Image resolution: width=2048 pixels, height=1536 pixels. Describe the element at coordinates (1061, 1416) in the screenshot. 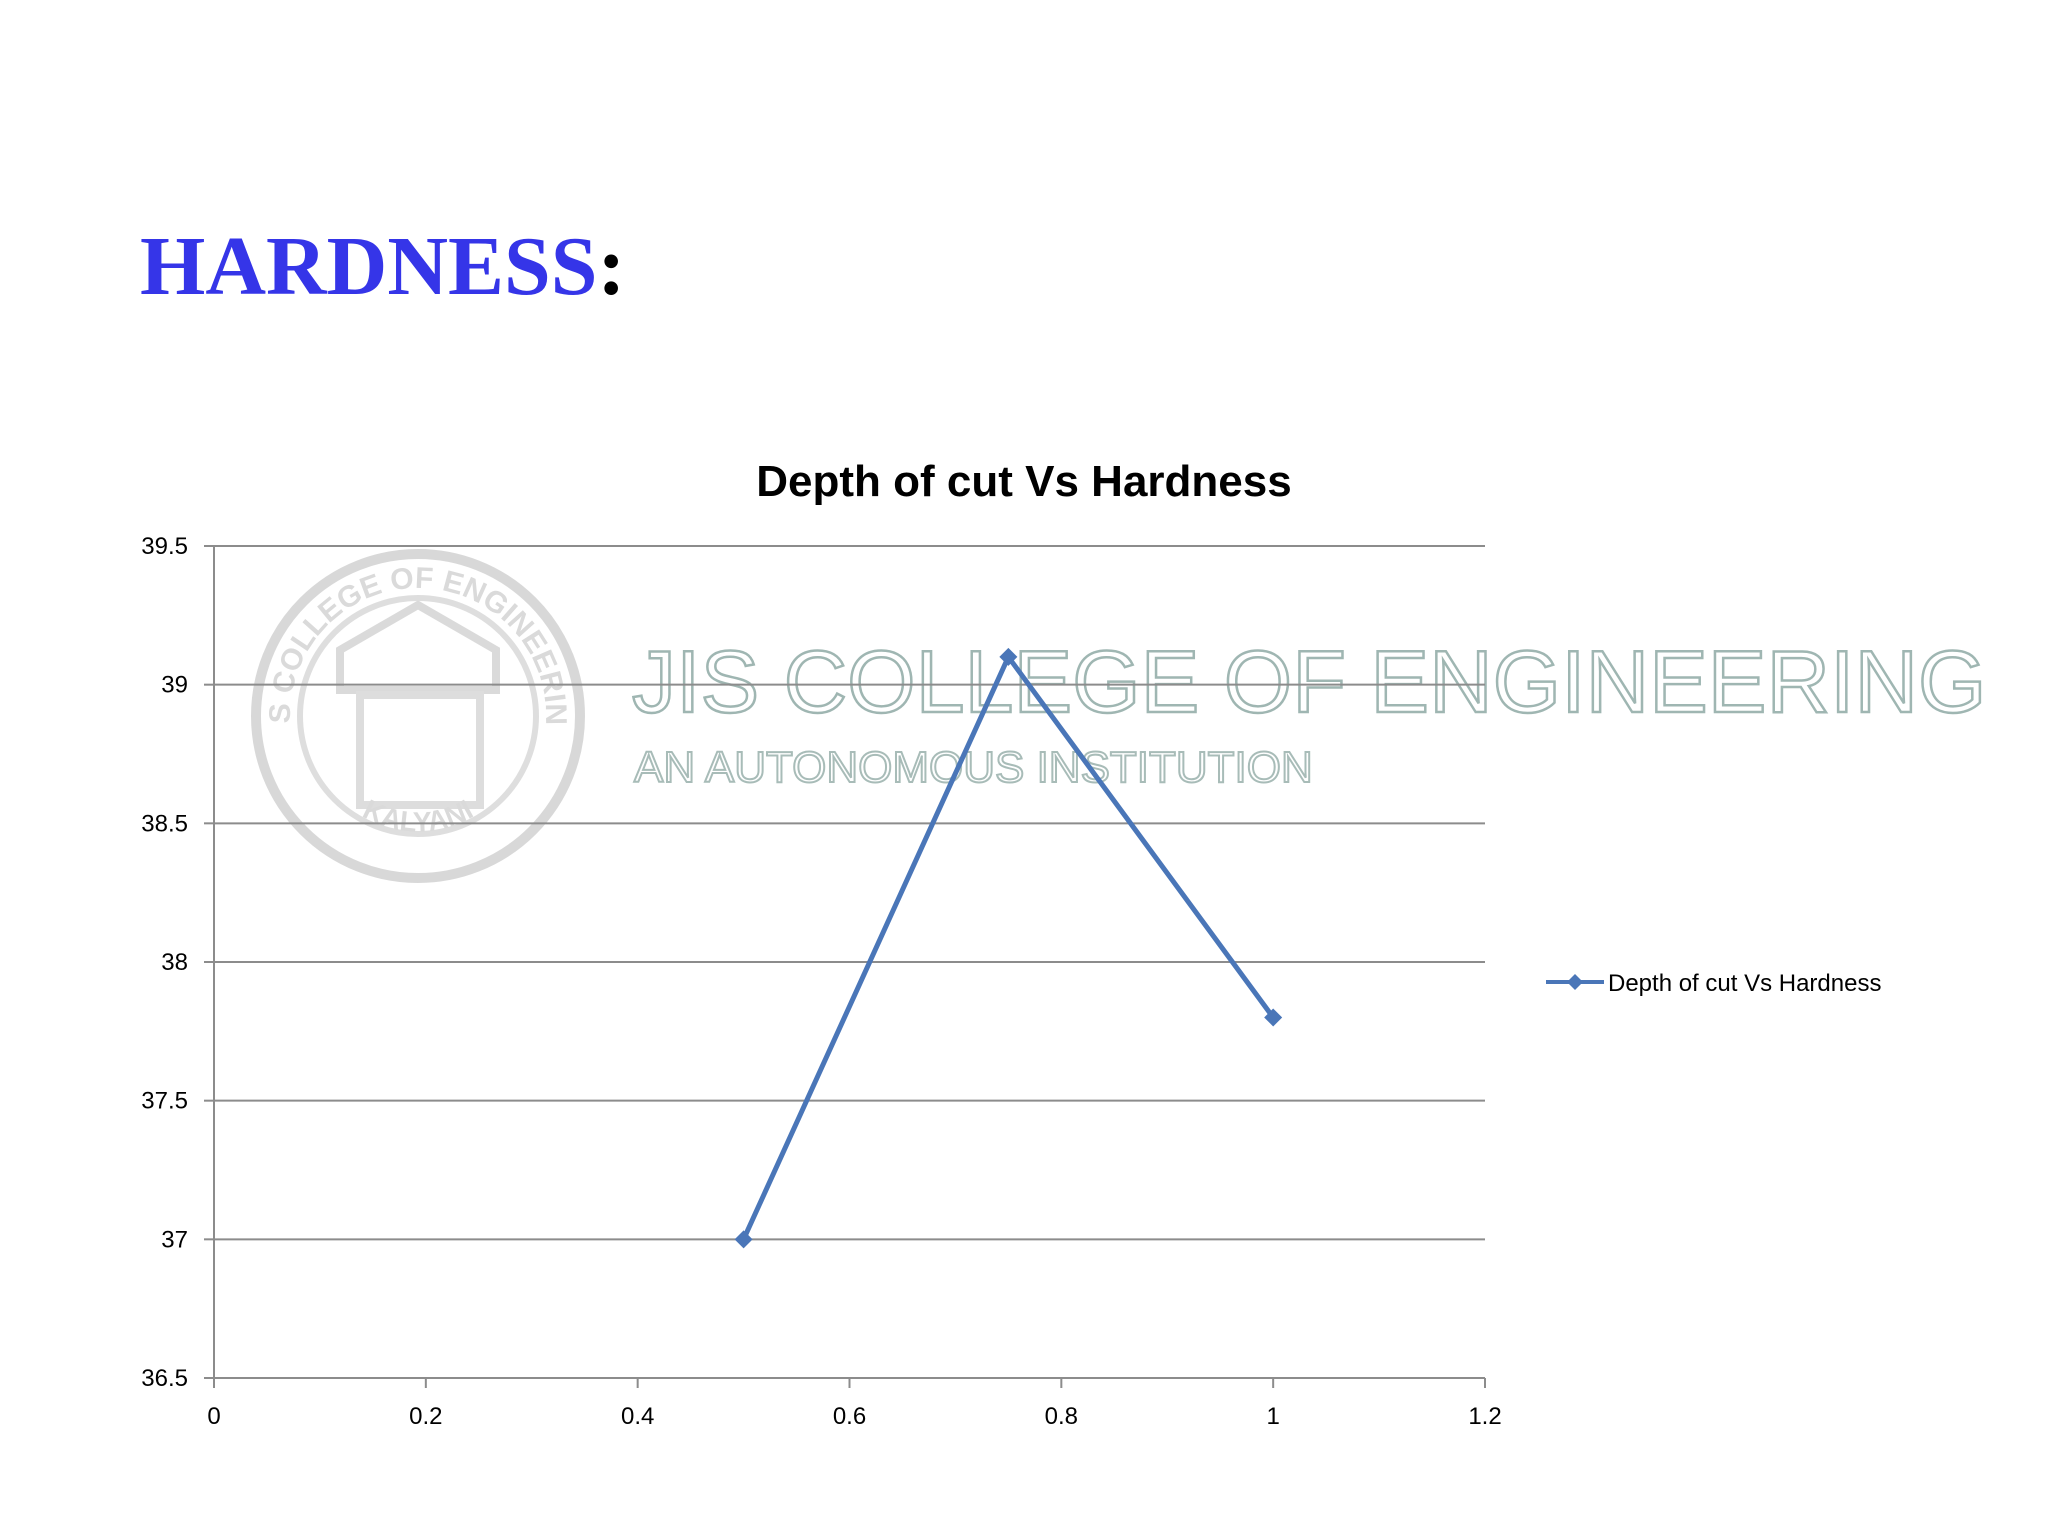

I see `x-tick-label: 0.8` at that location.